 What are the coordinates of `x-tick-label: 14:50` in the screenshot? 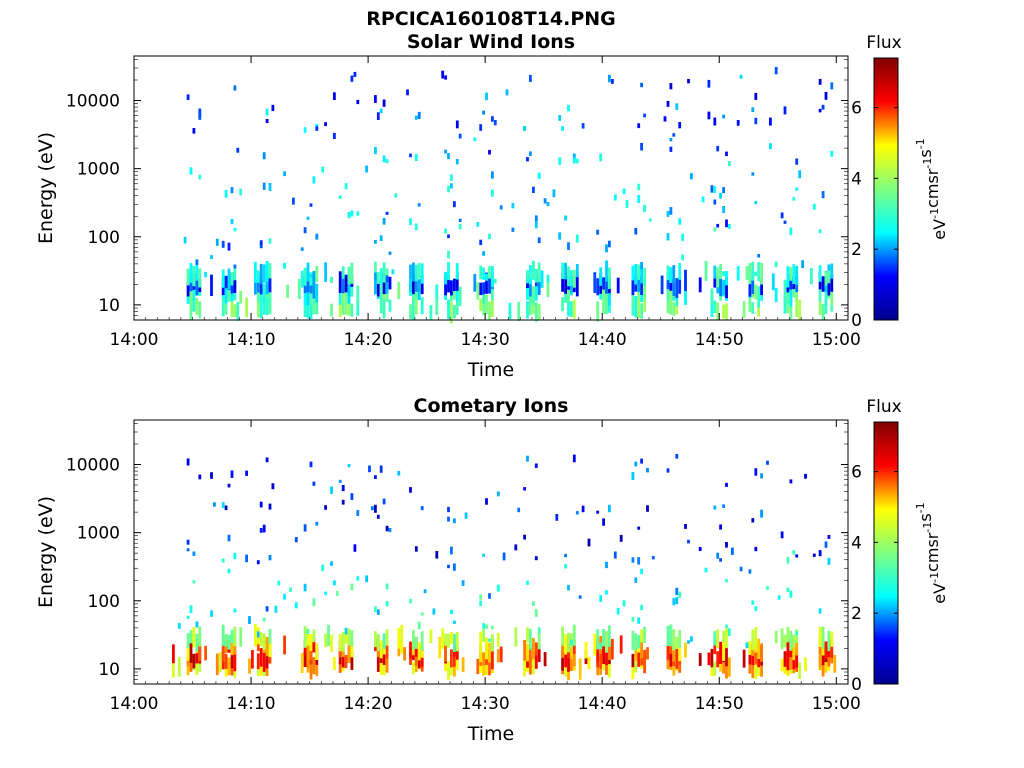 It's located at (719, 340).